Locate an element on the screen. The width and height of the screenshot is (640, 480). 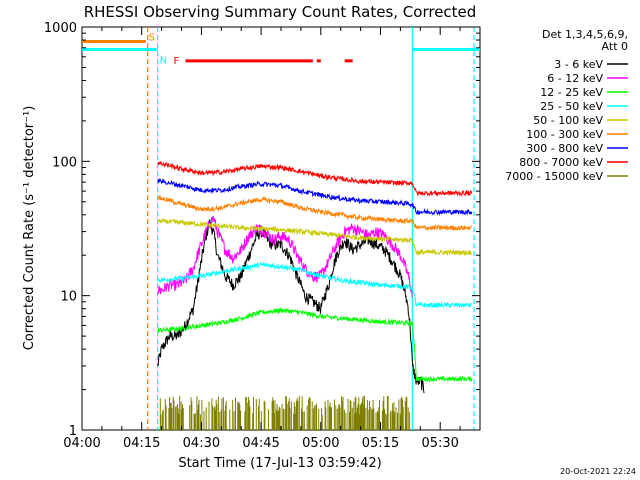
legend-label: 7000 - 15000 keV is located at coordinates (554, 176).